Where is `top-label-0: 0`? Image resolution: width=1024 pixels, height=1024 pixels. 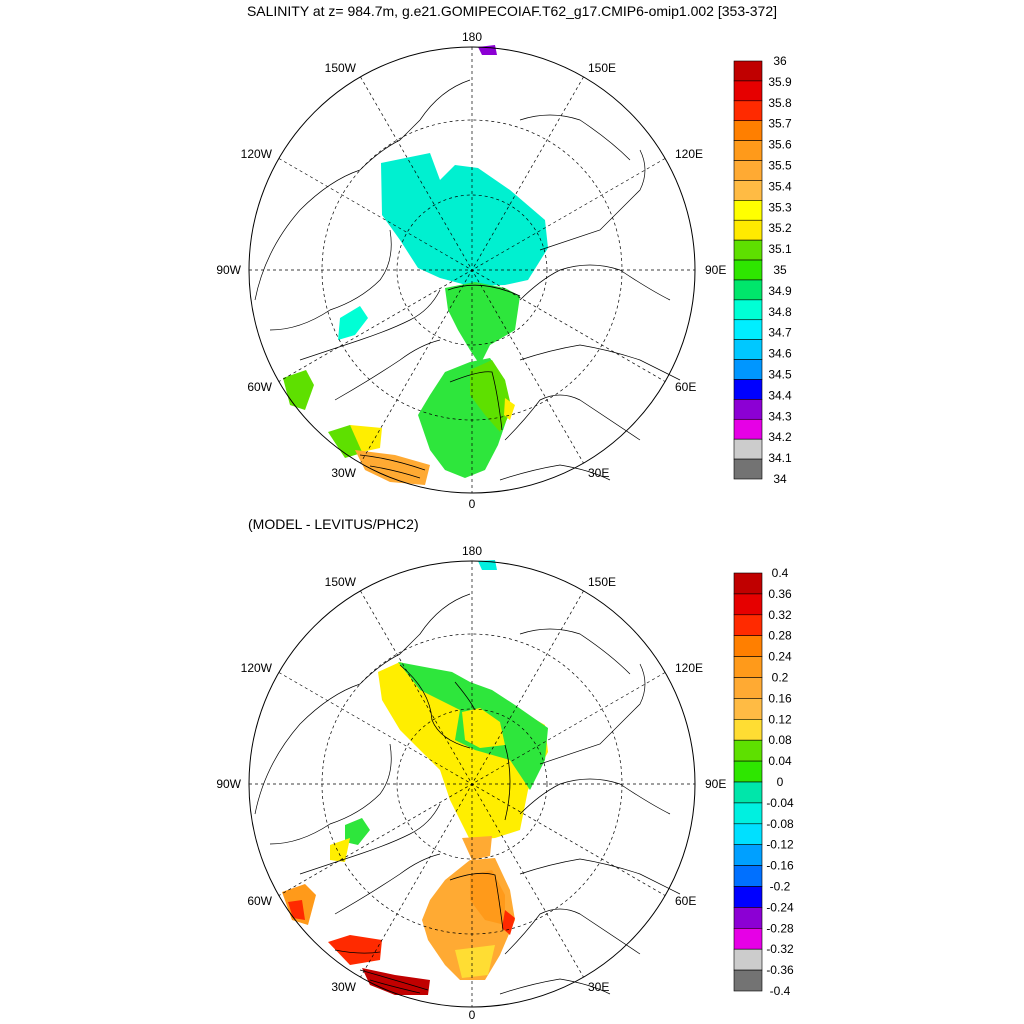
top-label-0: 0 is located at coordinates (472, 504).